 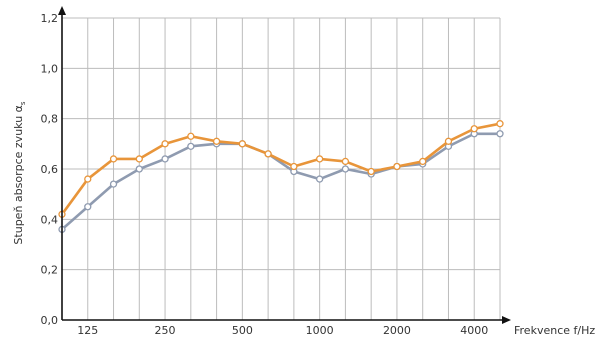 I want to click on y-tick-label: 1,0, so click(x=50, y=68).